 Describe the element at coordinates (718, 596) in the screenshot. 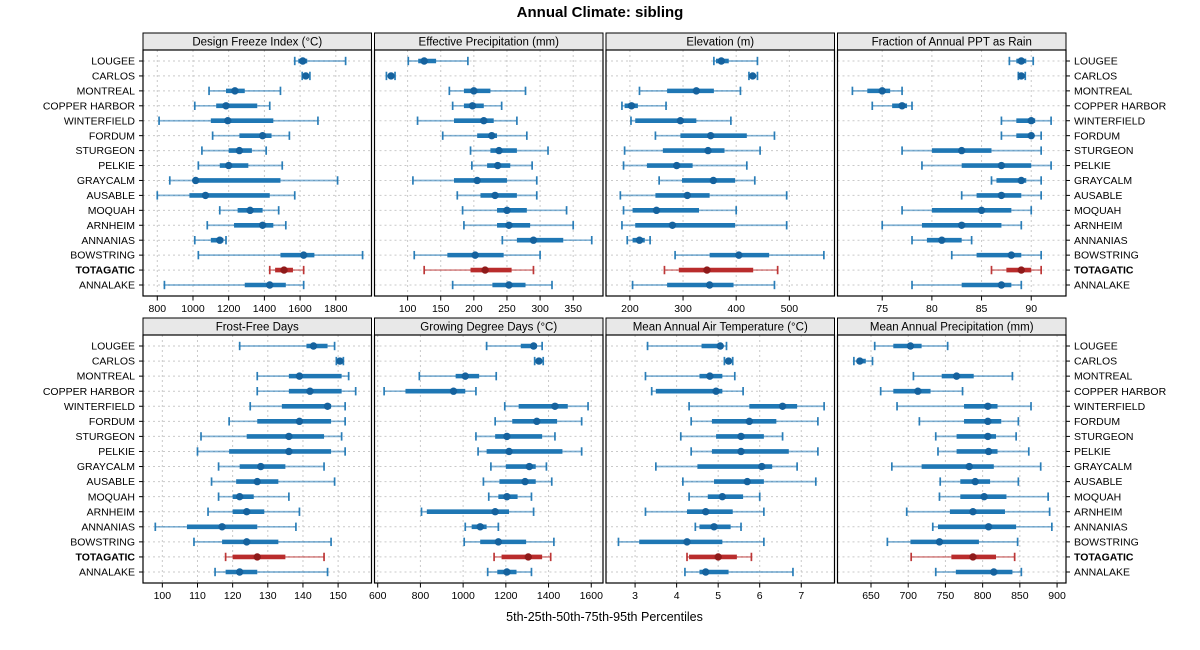

I see `x-tick-label: 5` at that location.